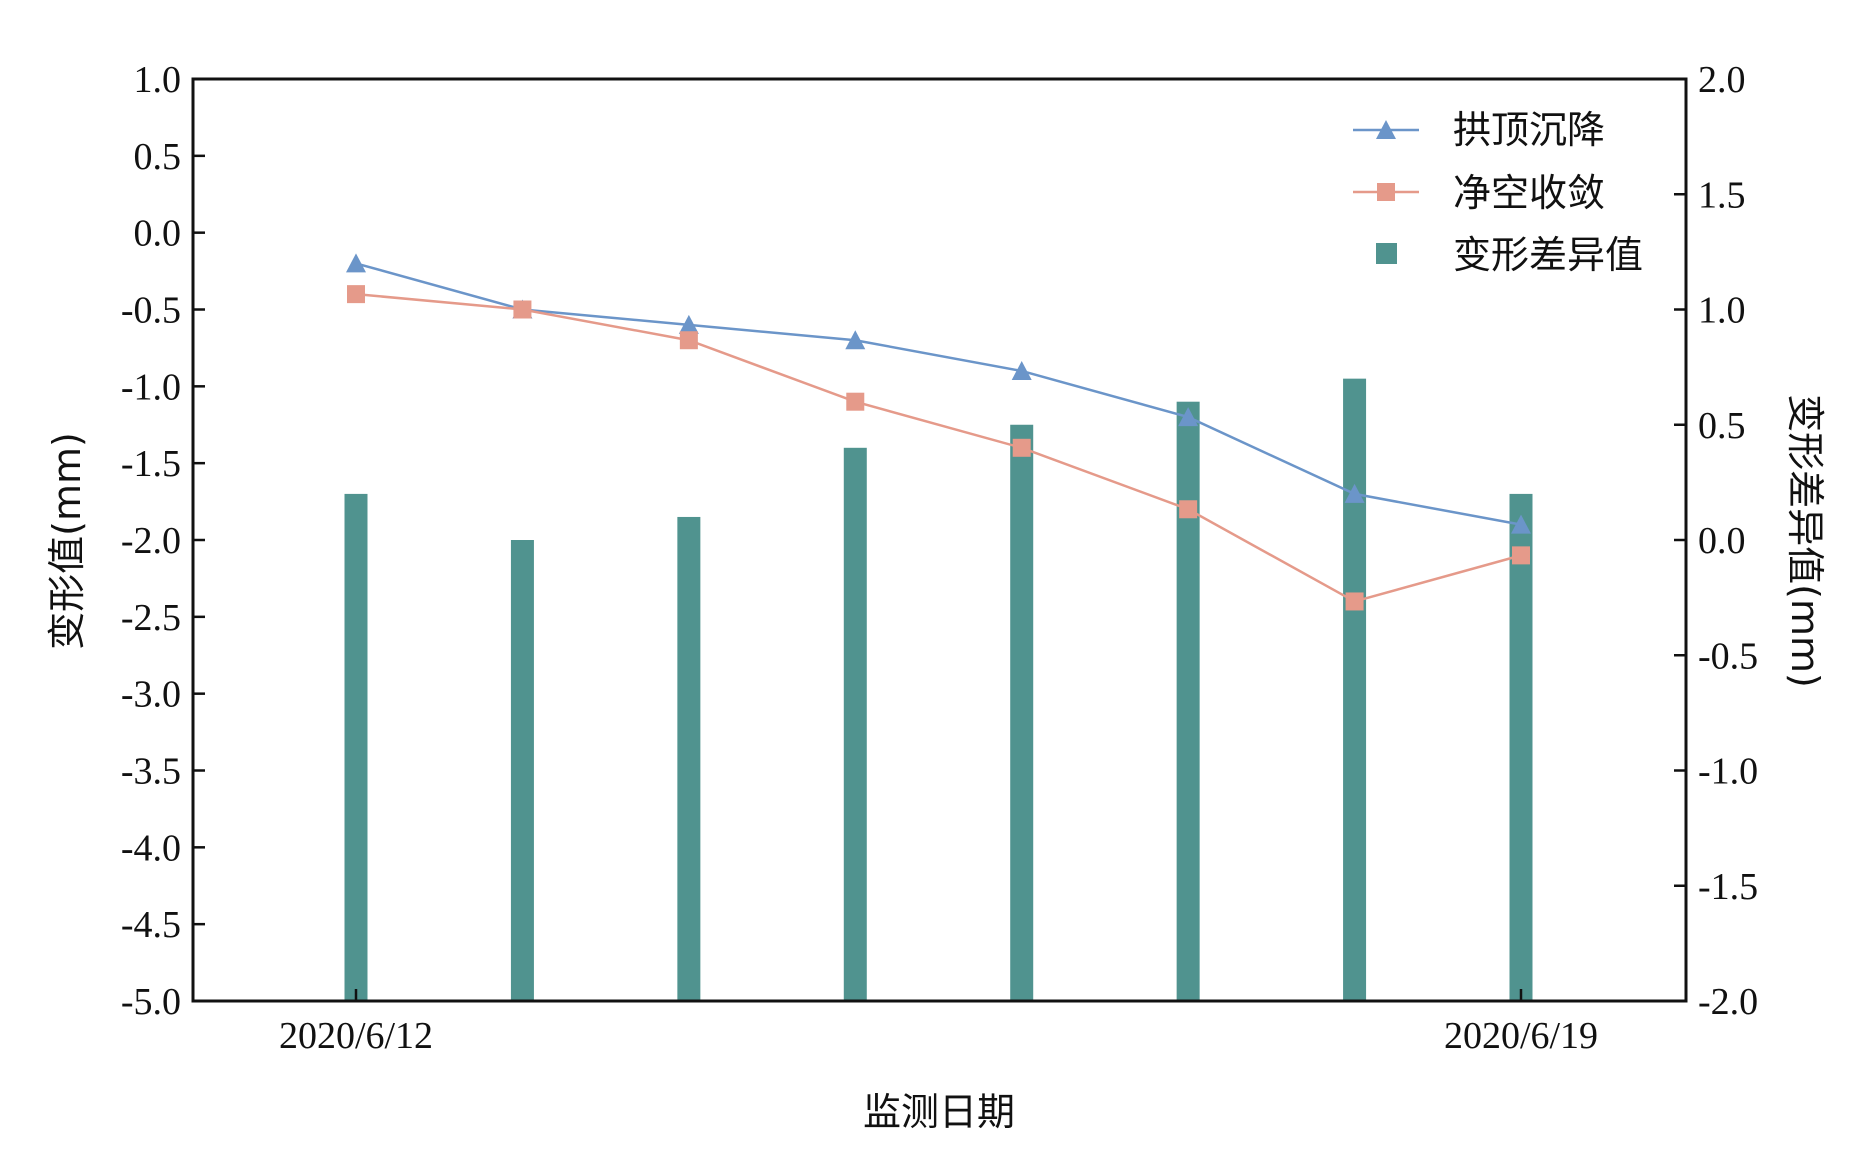 The image size is (1864, 1169). What do you see at coordinates (158, 157) in the screenshot?
I see `left-tick-label-1: 0.5` at bounding box center [158, 157].